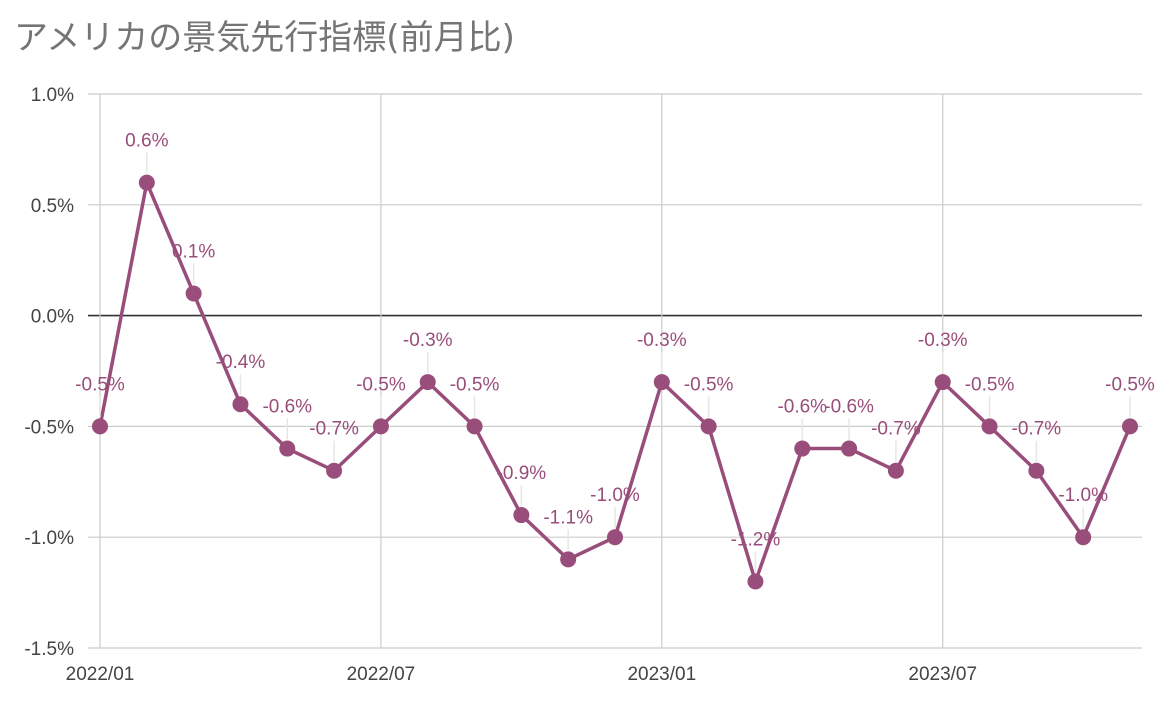 The height and width of the screenshot is (706, 1170). What do you see at coordinates (522, 473) in the screenshot?
I see `data-label: -0.9%` at bounding box center [522, 473].